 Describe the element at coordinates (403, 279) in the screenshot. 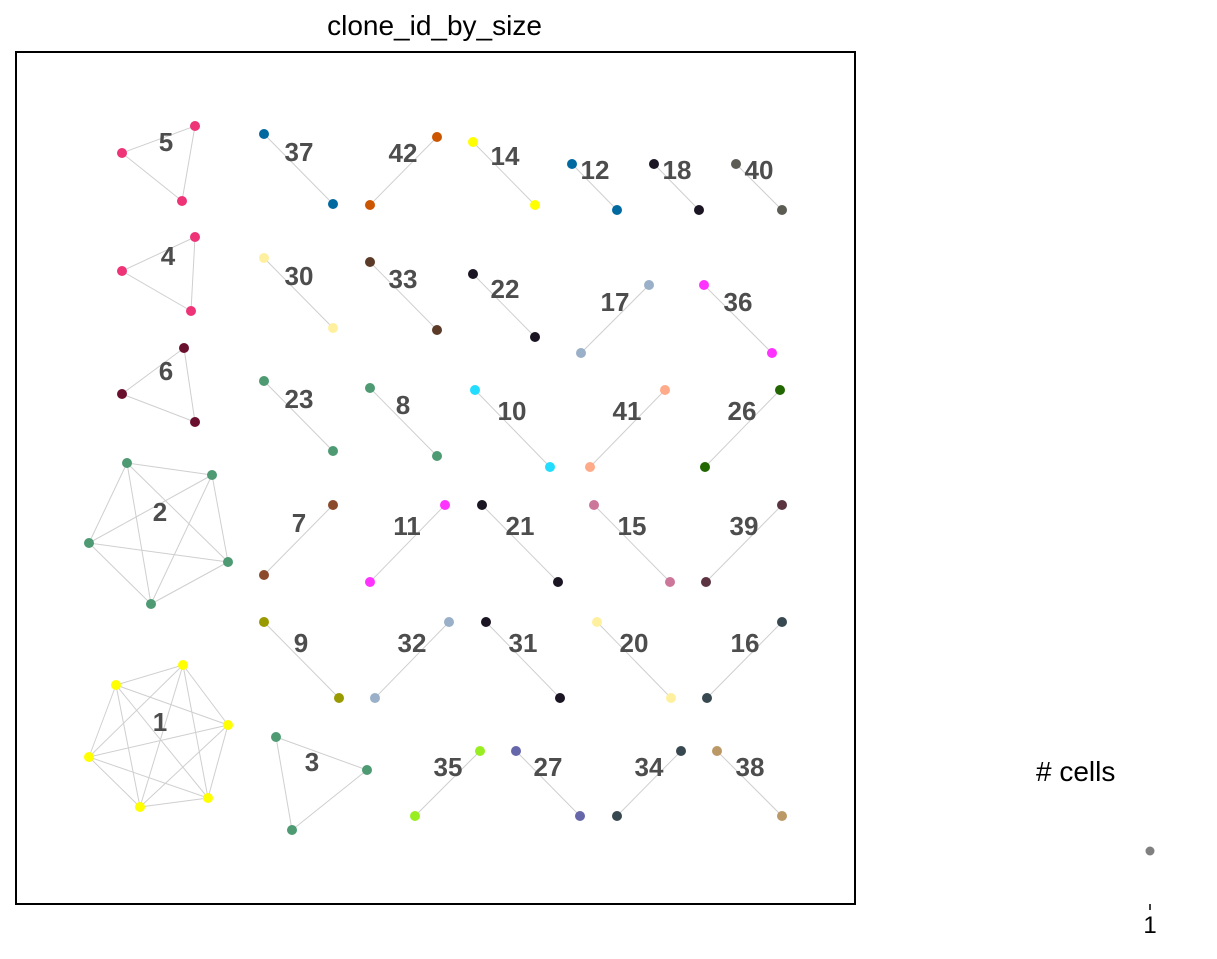

I see `clone-33-label: 33` at that location.